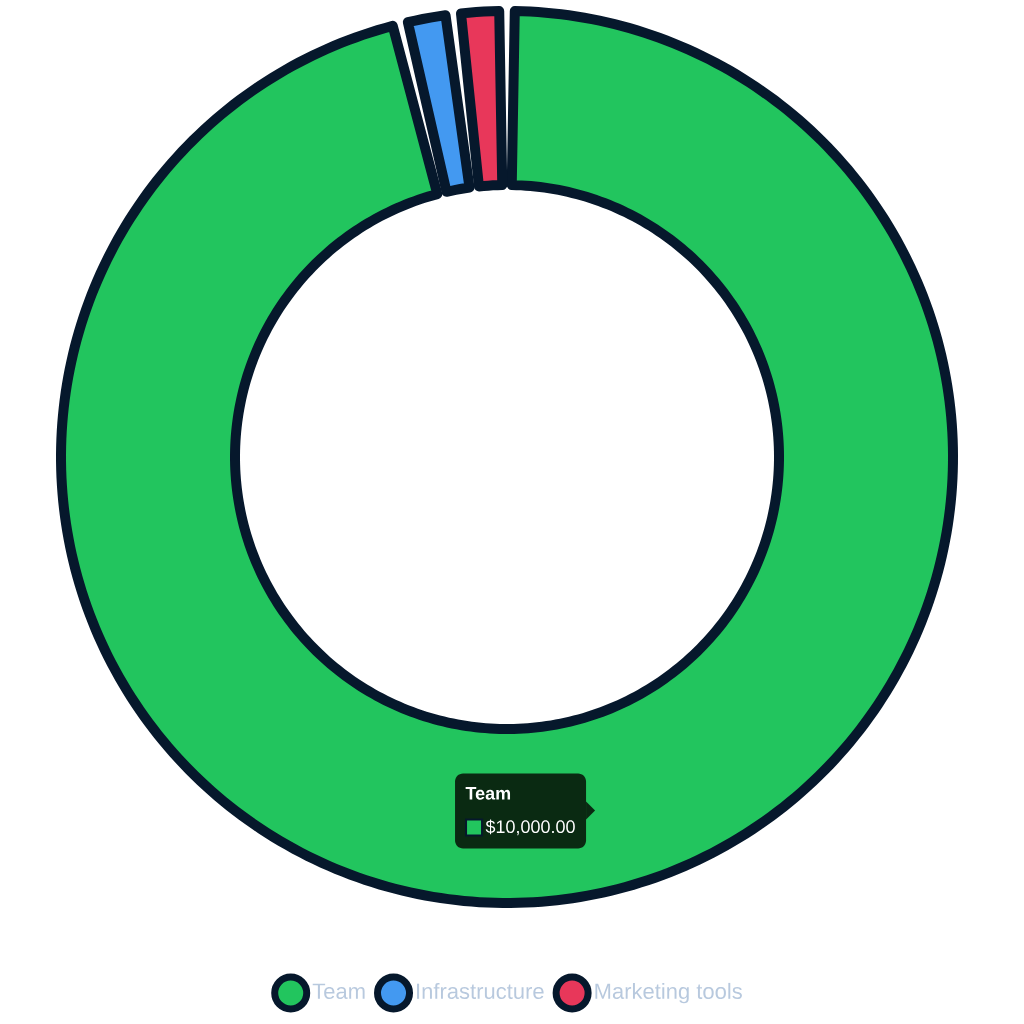 Image resolution: width=1024 pixels, height=1024 pixels. What do you see at coordinates (488, 793) in the screenshot?
I see `slice-label: Team` at bounding box center [488, 793].